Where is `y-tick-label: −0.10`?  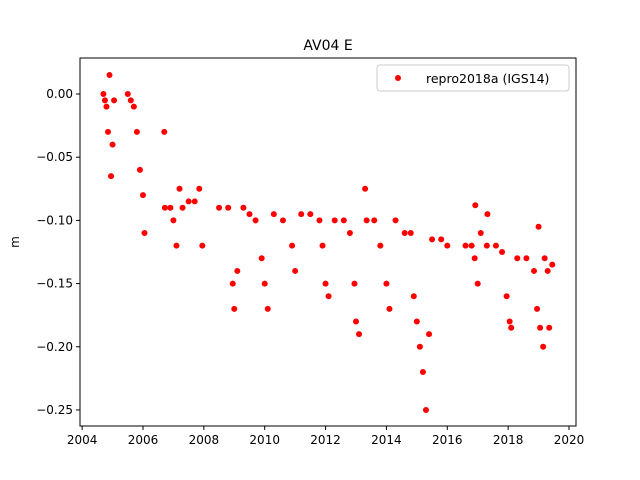 y-tick-label: −0.10 is located at coordinates (54, 220).